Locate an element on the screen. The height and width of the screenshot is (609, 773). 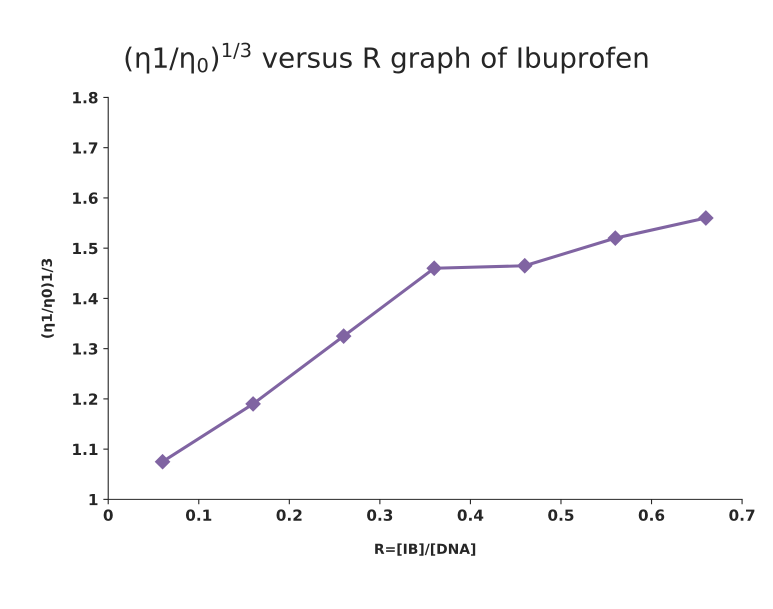
y-tick-label: 1.6 is located at coordinates (85, 198).